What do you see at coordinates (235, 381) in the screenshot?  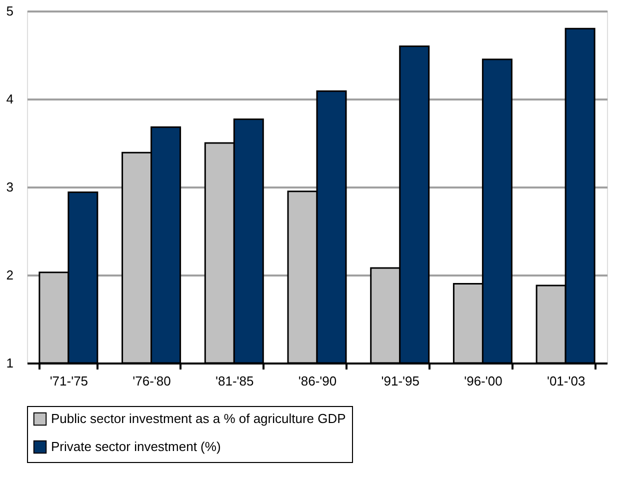 I see `x-tick-label: '81-'85` at bounding box center [235, 381].